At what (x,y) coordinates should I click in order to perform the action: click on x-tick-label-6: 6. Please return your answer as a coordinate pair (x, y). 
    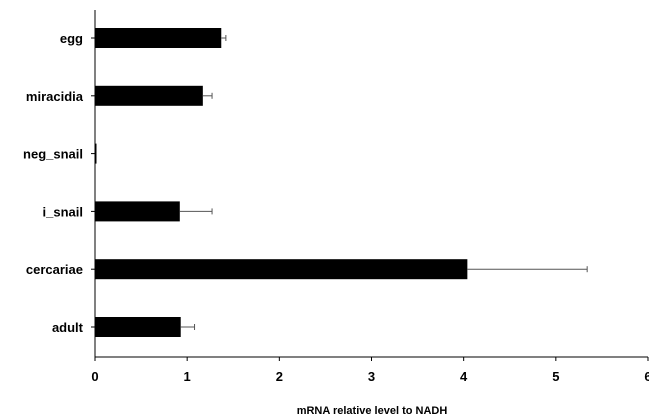
    Looking at the image, I should click on (646, 376).